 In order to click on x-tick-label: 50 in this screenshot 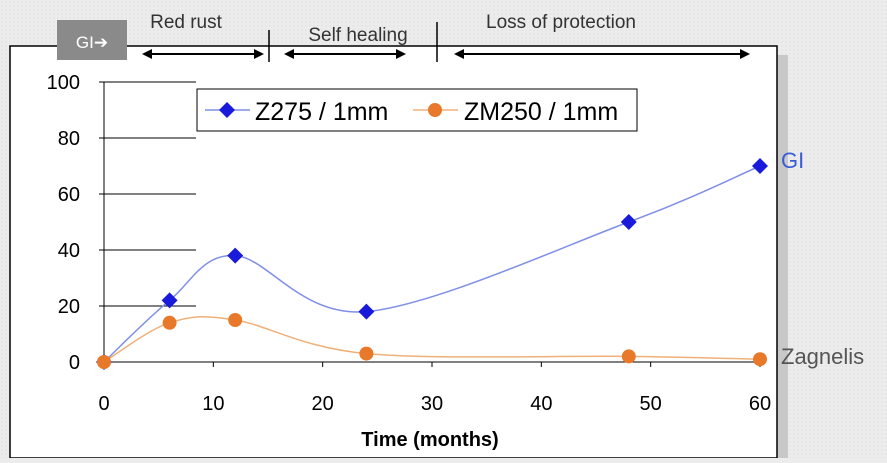, I will do `click(651, 404)`.